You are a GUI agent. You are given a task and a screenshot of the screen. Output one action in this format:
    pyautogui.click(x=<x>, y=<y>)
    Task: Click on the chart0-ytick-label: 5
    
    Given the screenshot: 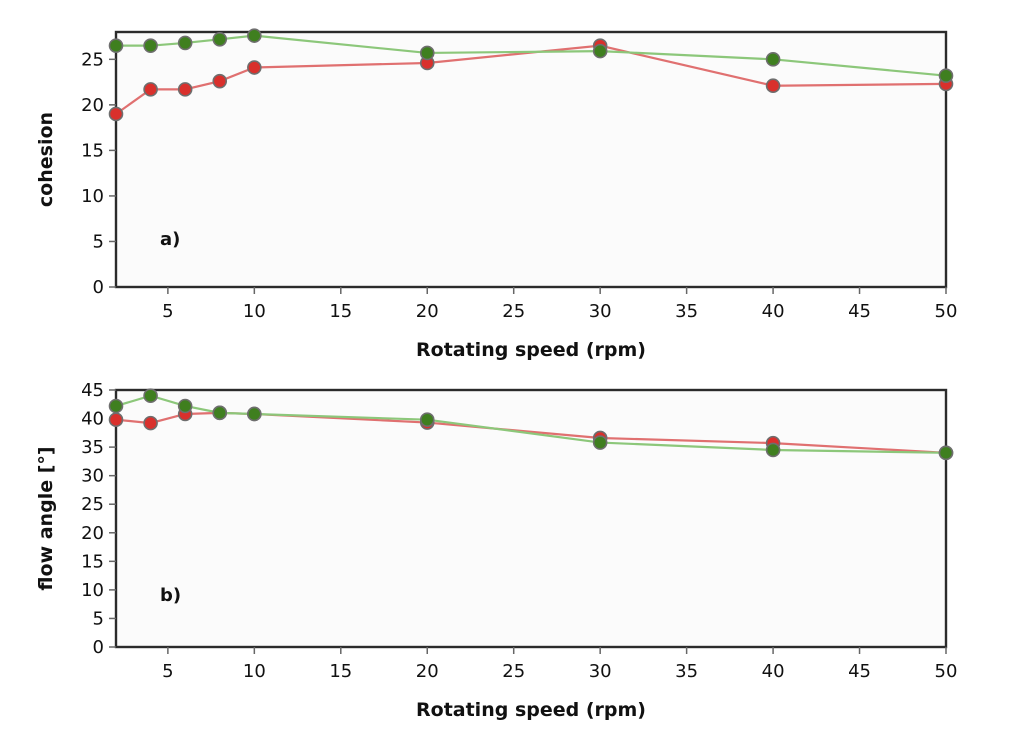 What is the action you would take?
    pyautogui.click(x=98, y=241)
    